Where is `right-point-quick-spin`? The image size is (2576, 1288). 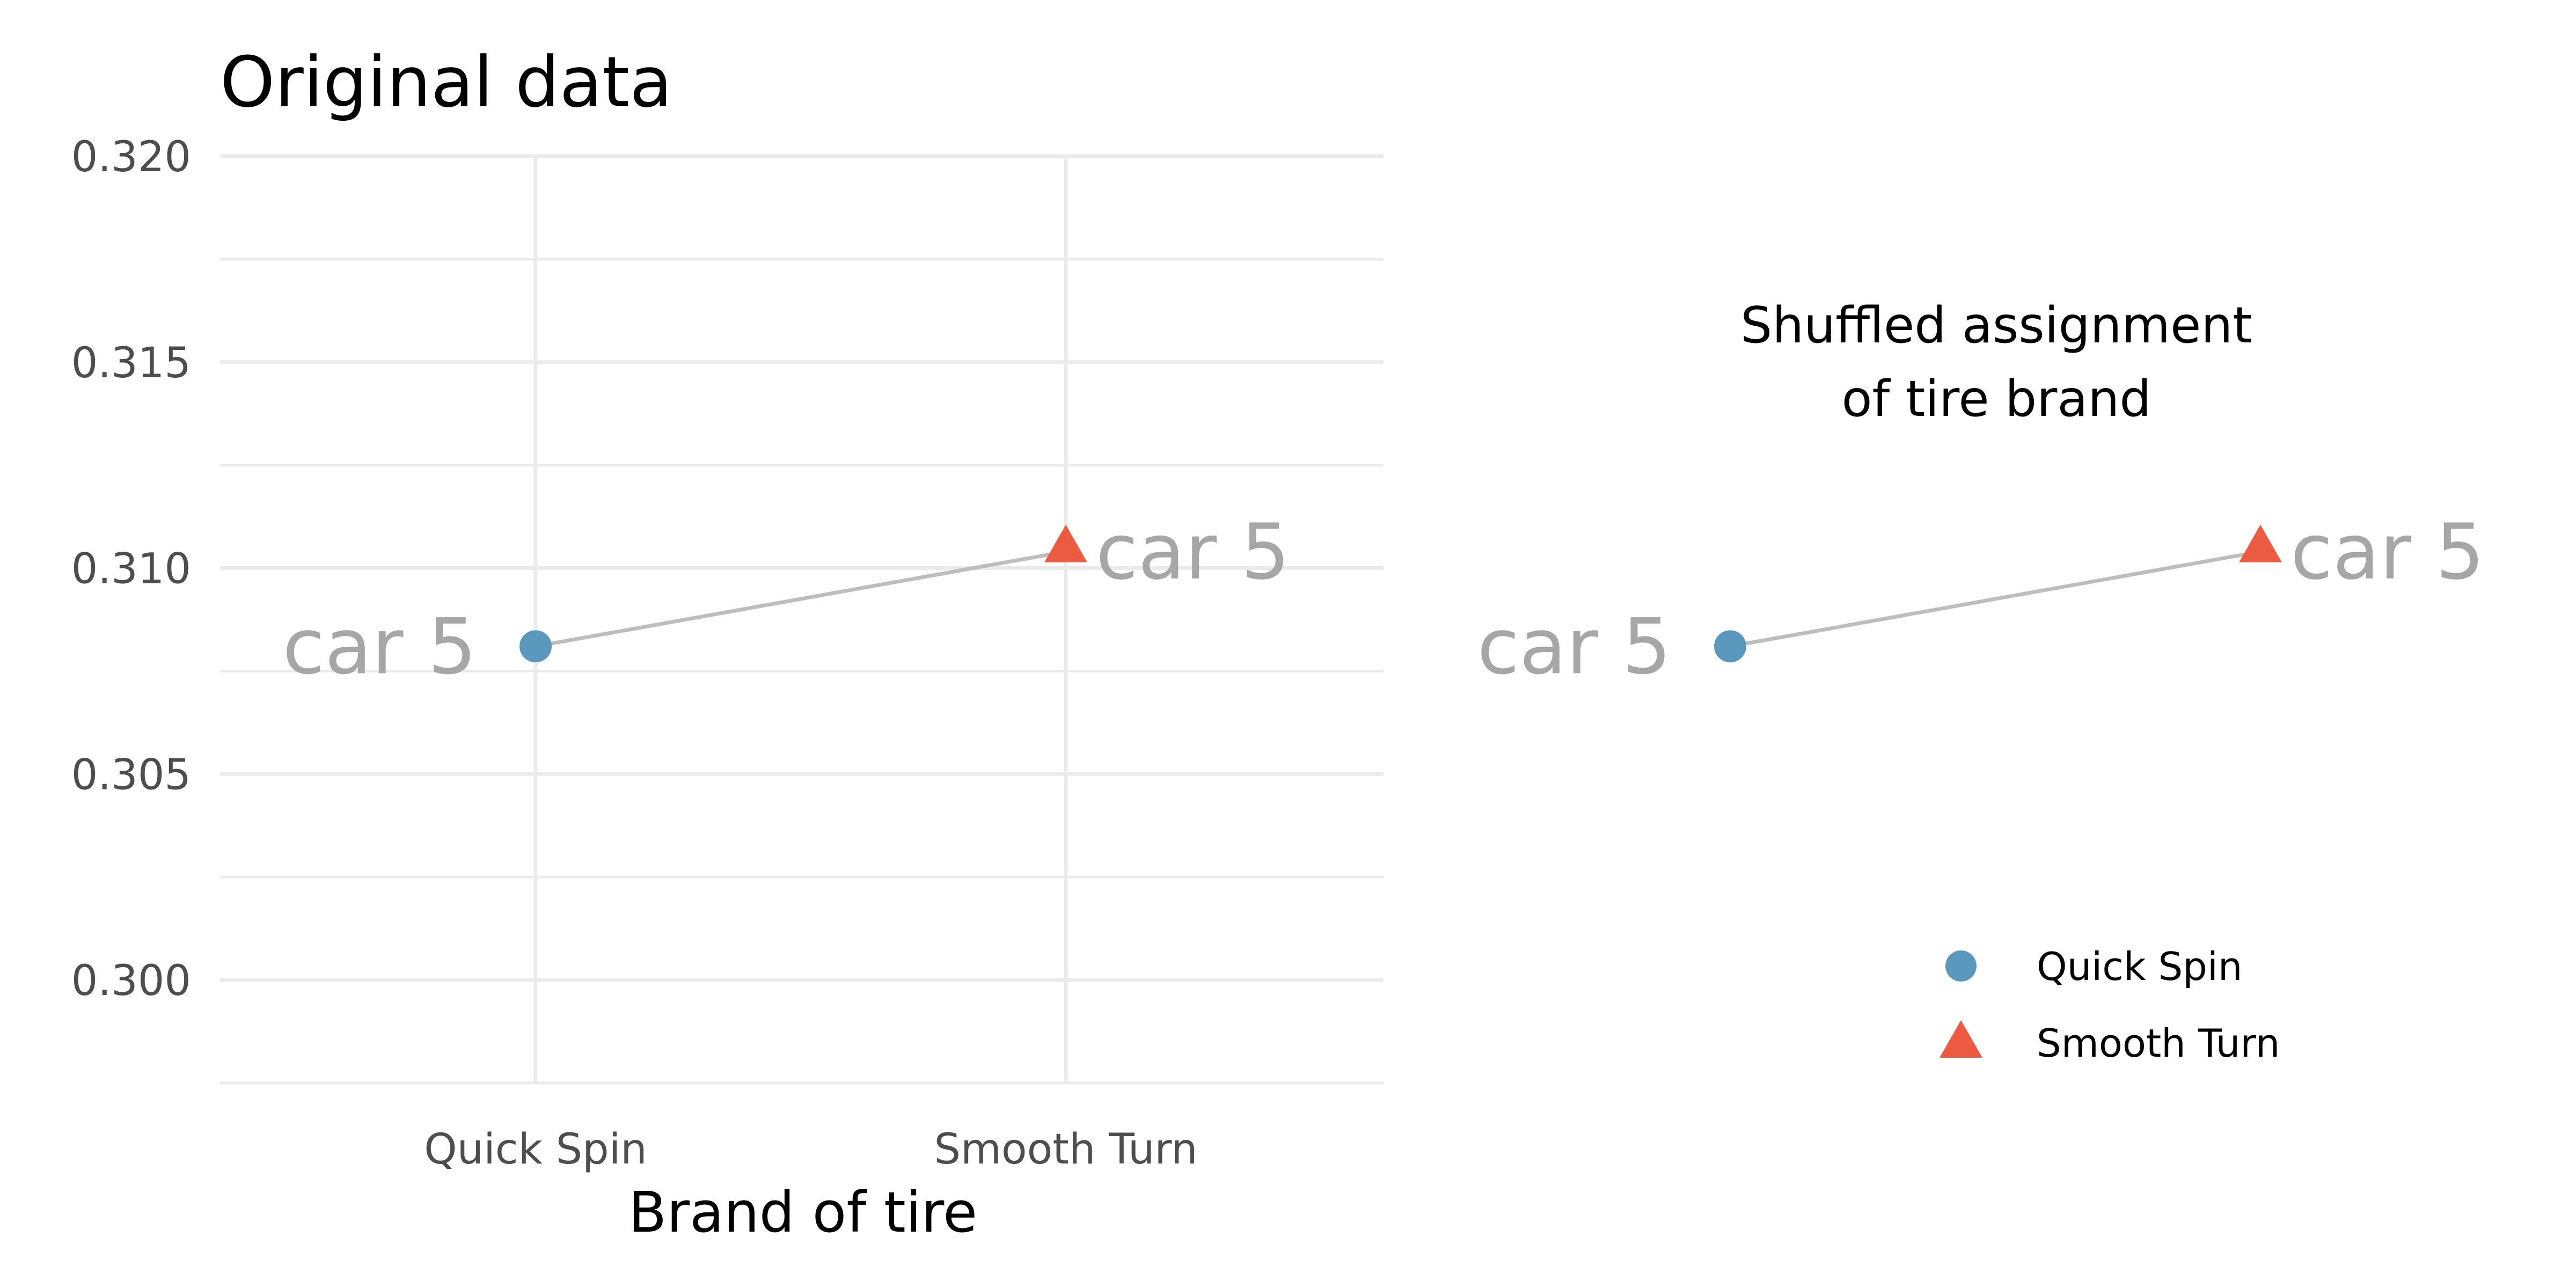
right-point-quick-spin is located at coordinates (1730, 646).